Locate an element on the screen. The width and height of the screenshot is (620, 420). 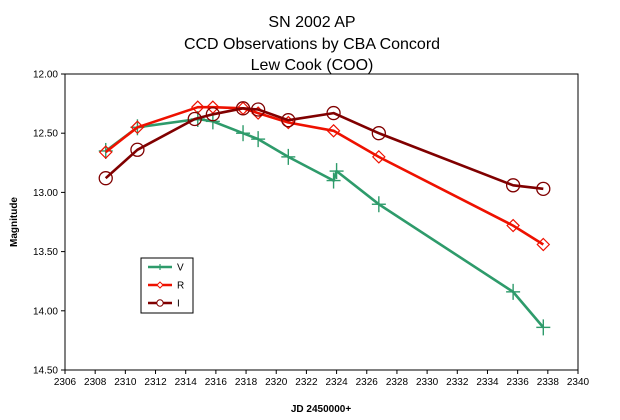
x-tick-label: 2308 is located at coordinates (95, 382).